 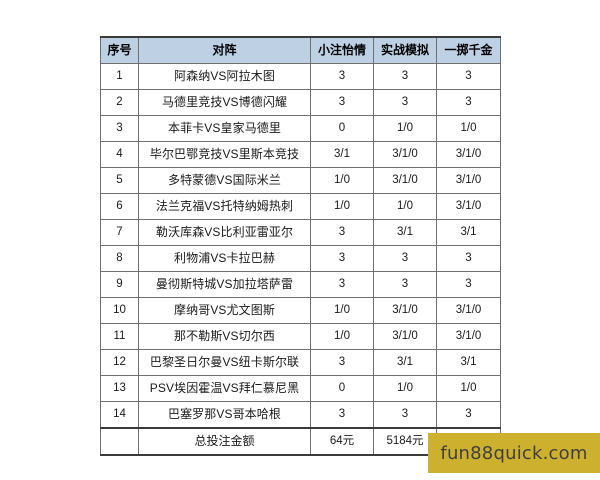 What do you see at coordinates (119, 102) in the screenshot?
I see `cell-index: 2` at bounding box center [119, 102].